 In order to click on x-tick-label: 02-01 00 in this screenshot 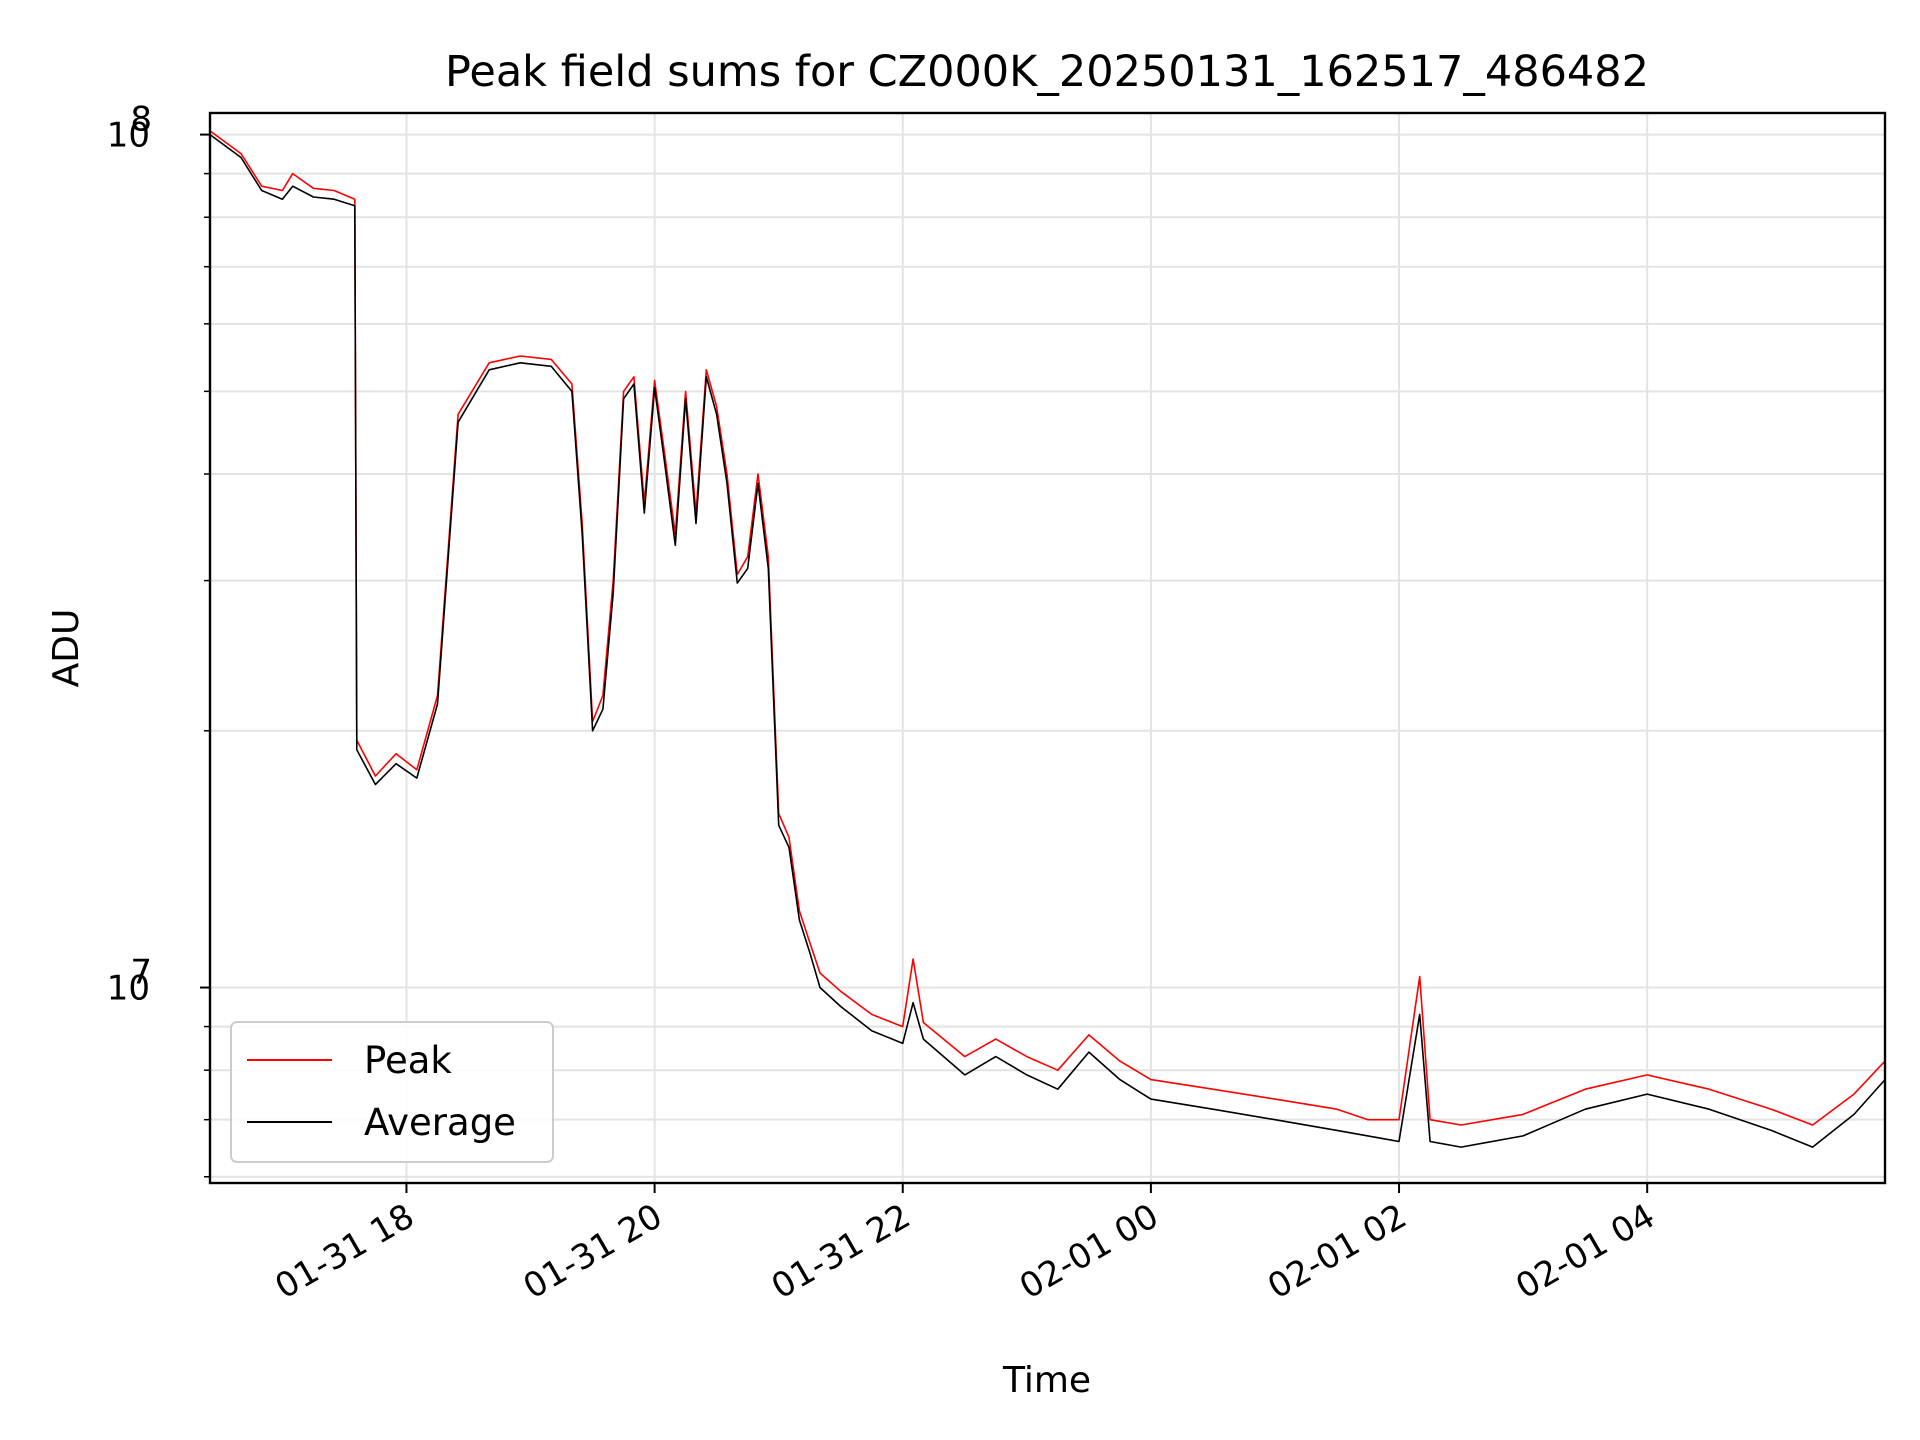, I will do `click(1089, 1251)`.